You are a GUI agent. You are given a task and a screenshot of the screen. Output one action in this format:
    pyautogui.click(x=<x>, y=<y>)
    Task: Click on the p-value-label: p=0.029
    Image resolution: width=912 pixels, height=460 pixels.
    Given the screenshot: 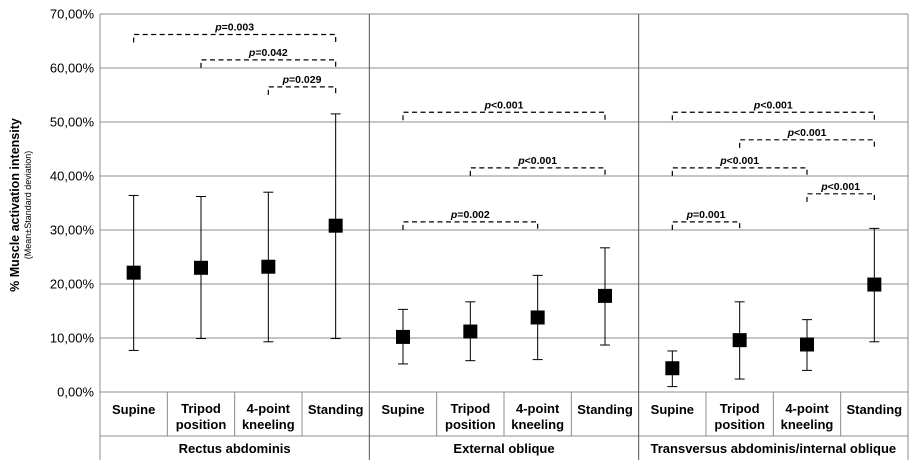 What is the action you would take?
    pyautogui.click(x=302, y=80)
    